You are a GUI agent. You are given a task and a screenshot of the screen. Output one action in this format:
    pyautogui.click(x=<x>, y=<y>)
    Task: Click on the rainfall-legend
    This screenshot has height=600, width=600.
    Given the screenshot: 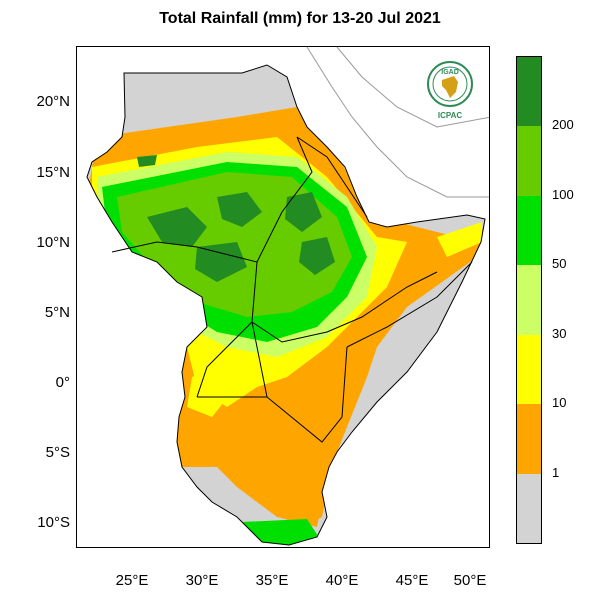 What is the action you would take?
    pyautogui.click(x=529, y=300)
    